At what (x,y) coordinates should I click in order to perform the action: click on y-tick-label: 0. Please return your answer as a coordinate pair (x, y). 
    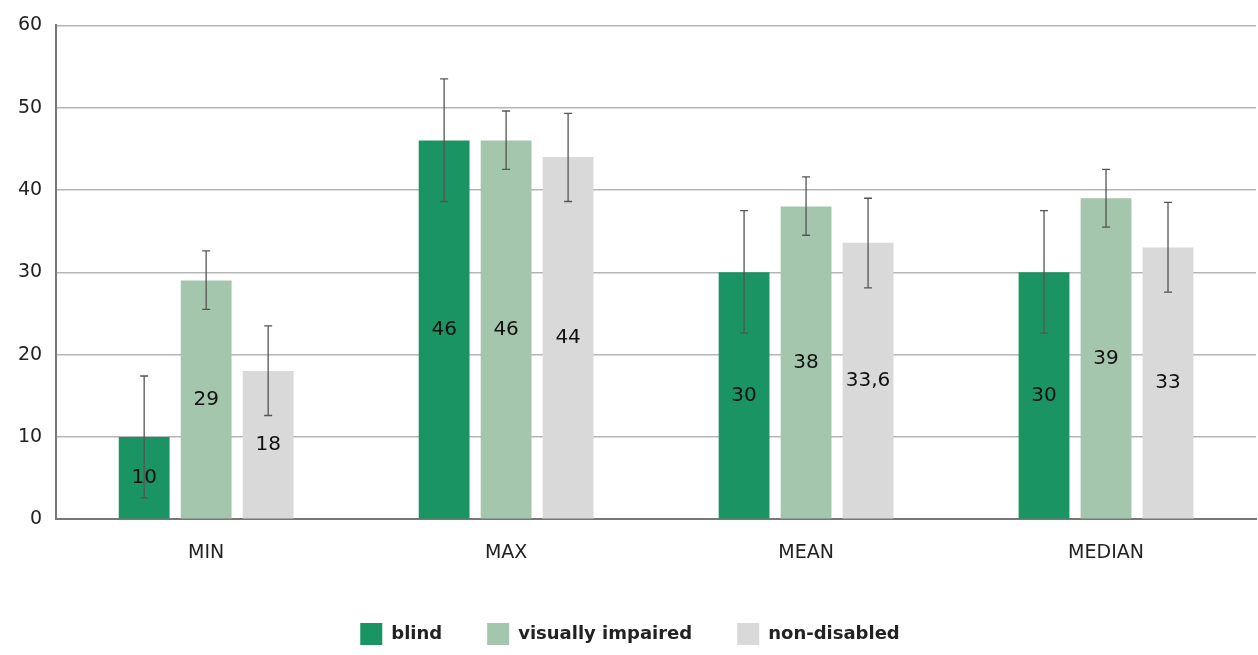
    Looking at the image, I should click on (36, 517).